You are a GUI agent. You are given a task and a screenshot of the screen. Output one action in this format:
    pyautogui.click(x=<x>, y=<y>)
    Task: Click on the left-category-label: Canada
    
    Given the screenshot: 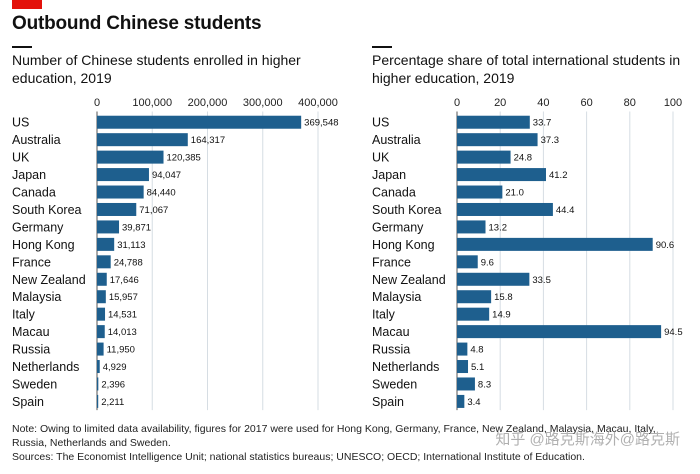 What is the action you would take?
    pyautogui.click(x=34, y=193)
    